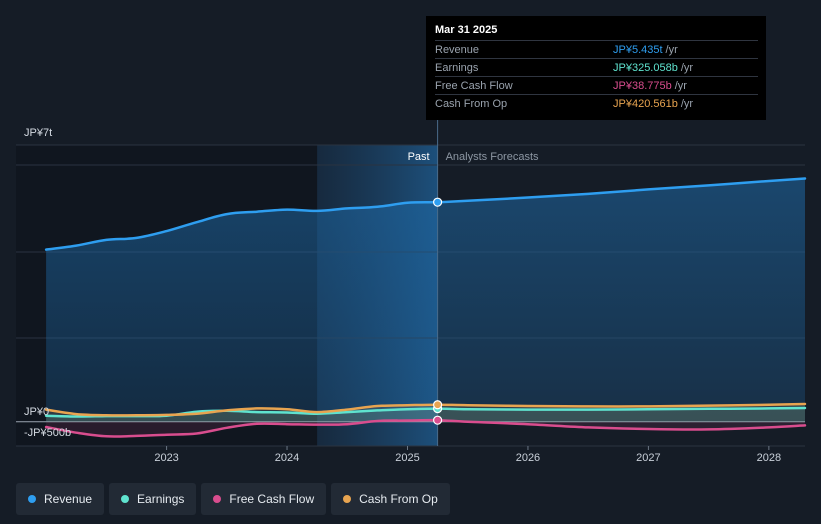 The width and height of the screenshot is (821, 524). What do you see at coordinates (471, 103) in the screenshot?
I see `tooltip-label: Cash From Op` at bounding box center [471, 103].